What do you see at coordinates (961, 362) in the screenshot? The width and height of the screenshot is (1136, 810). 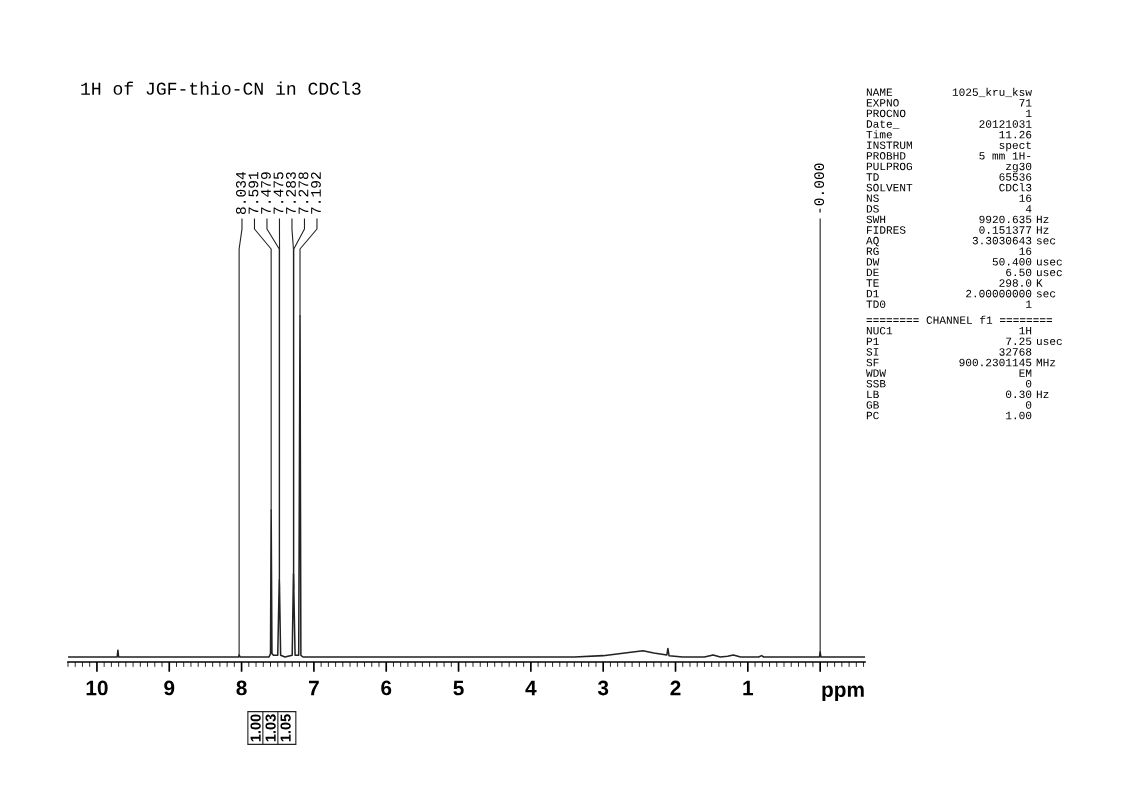 I see `text: SF 900.2301145 MHz` at bounding box center [961, 362].